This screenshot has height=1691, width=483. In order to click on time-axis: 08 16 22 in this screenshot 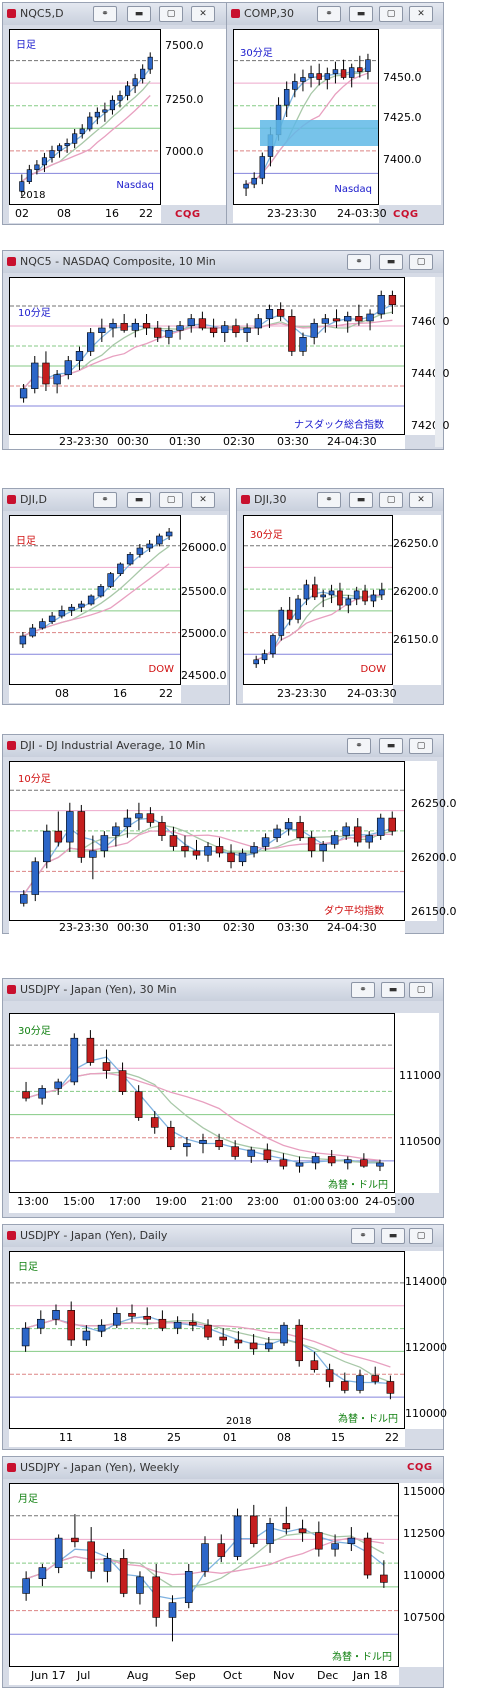, I will do `click(95, 694)`.